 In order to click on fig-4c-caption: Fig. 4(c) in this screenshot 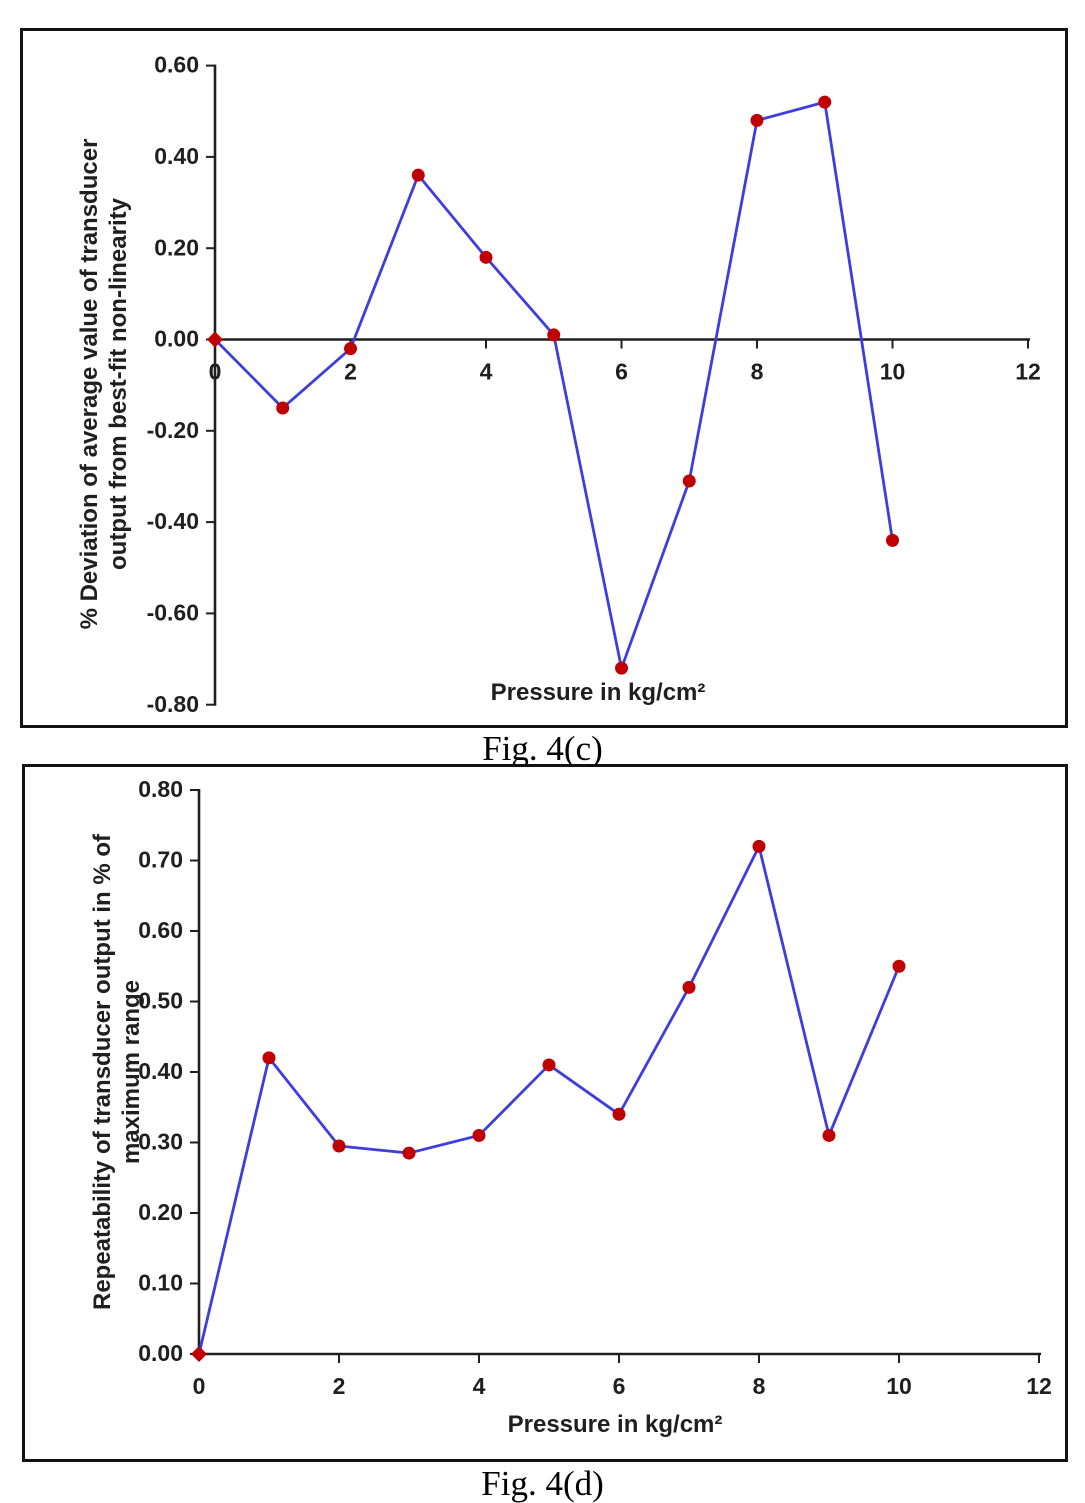, I will do `click(542, 748)`.